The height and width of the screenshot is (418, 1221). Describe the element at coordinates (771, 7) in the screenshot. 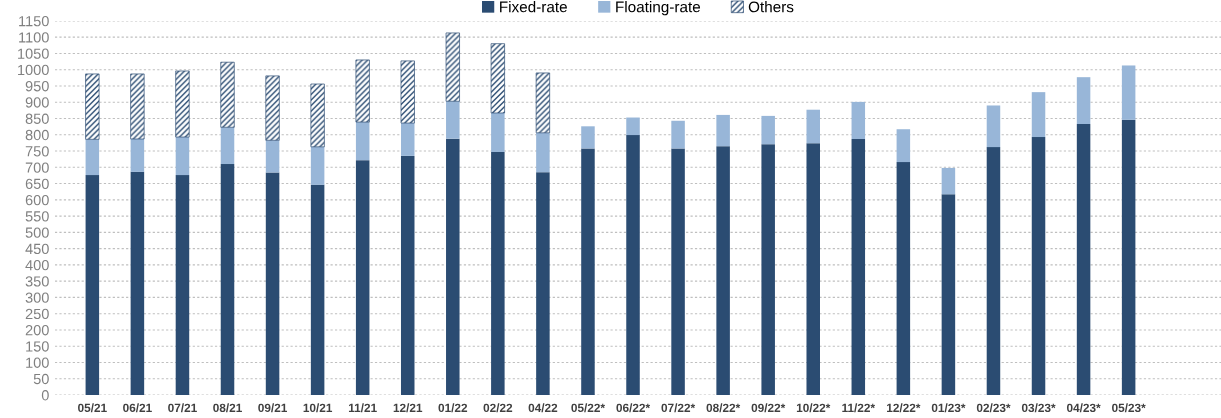

I see `legend-label: Others` at that location.